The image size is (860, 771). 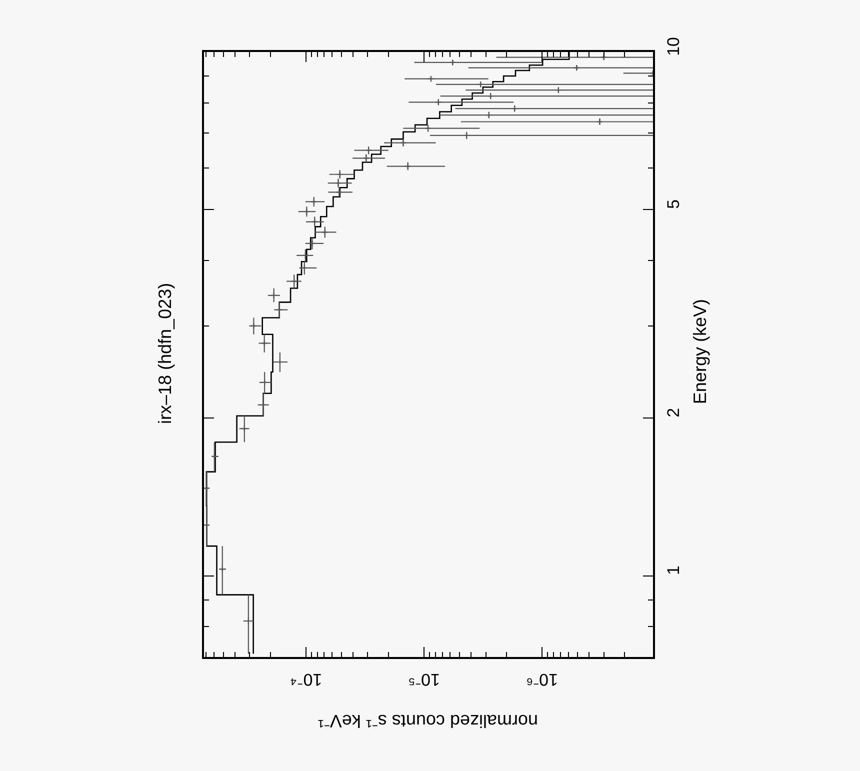 I want to click on y-tick-label: 10, so click(x=674, y=46).